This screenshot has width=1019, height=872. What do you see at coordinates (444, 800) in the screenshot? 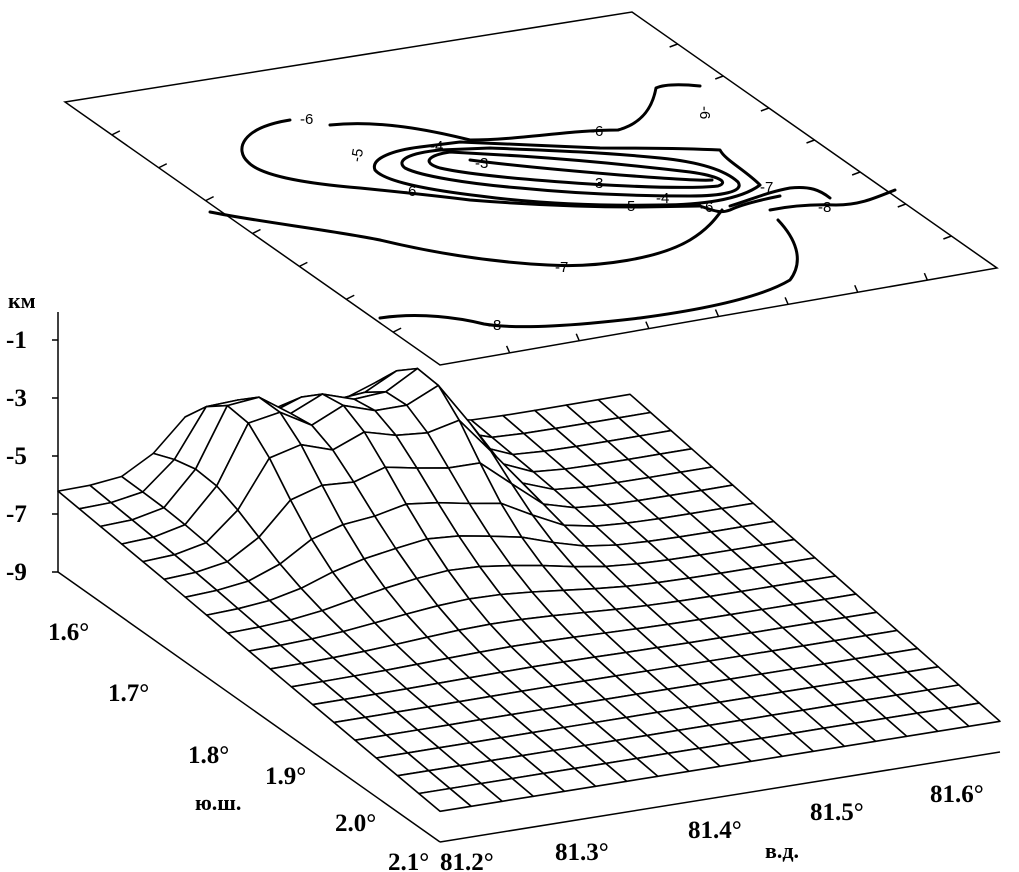
I see `surface-cell` at bounding box center [444, 800].